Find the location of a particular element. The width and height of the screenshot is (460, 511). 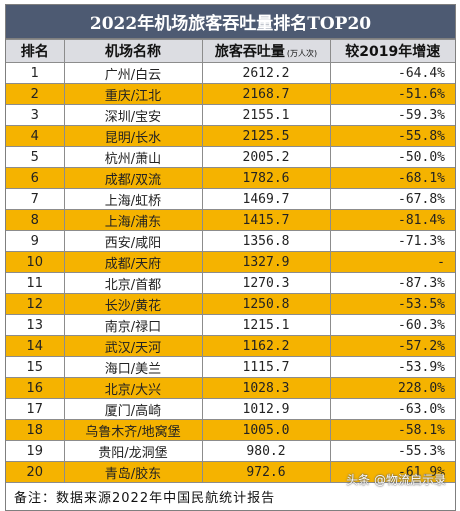

table-row: 1 广州/白云 2612.2 -64.4% is located at coordinates (230, 73).